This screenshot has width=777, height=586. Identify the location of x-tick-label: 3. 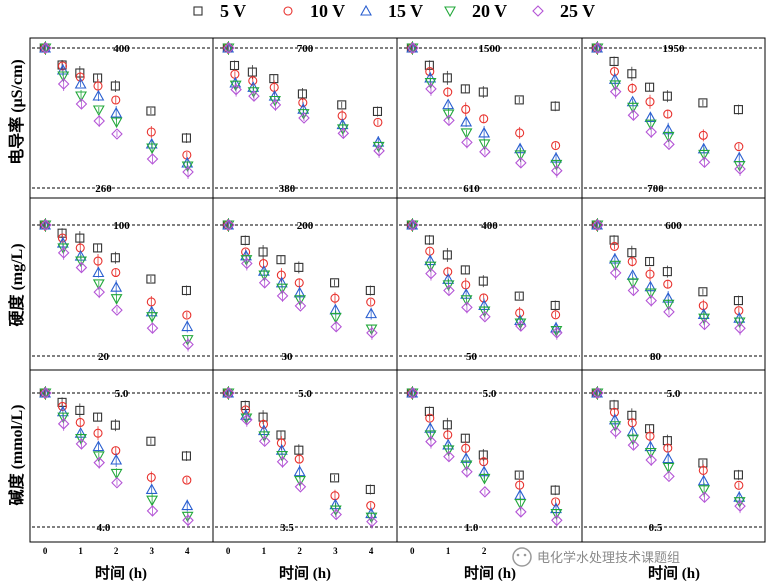
(151, 551).